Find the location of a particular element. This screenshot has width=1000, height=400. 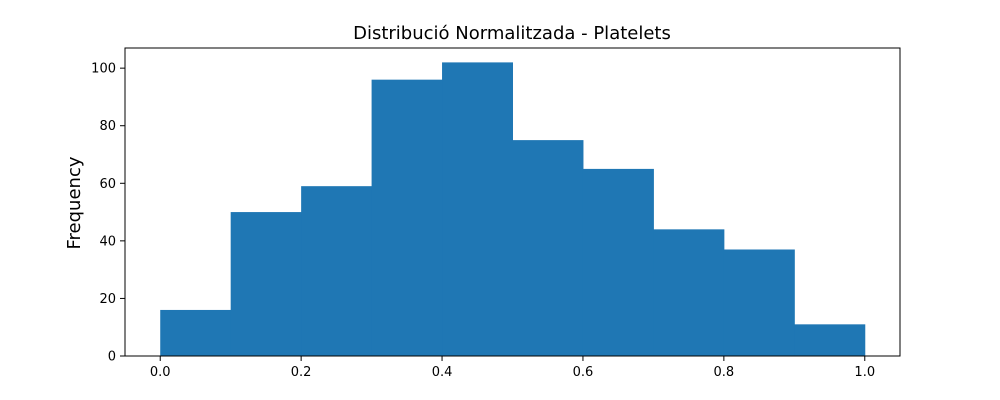

y-tick-label: 60 is located at coordinates (107, 184).